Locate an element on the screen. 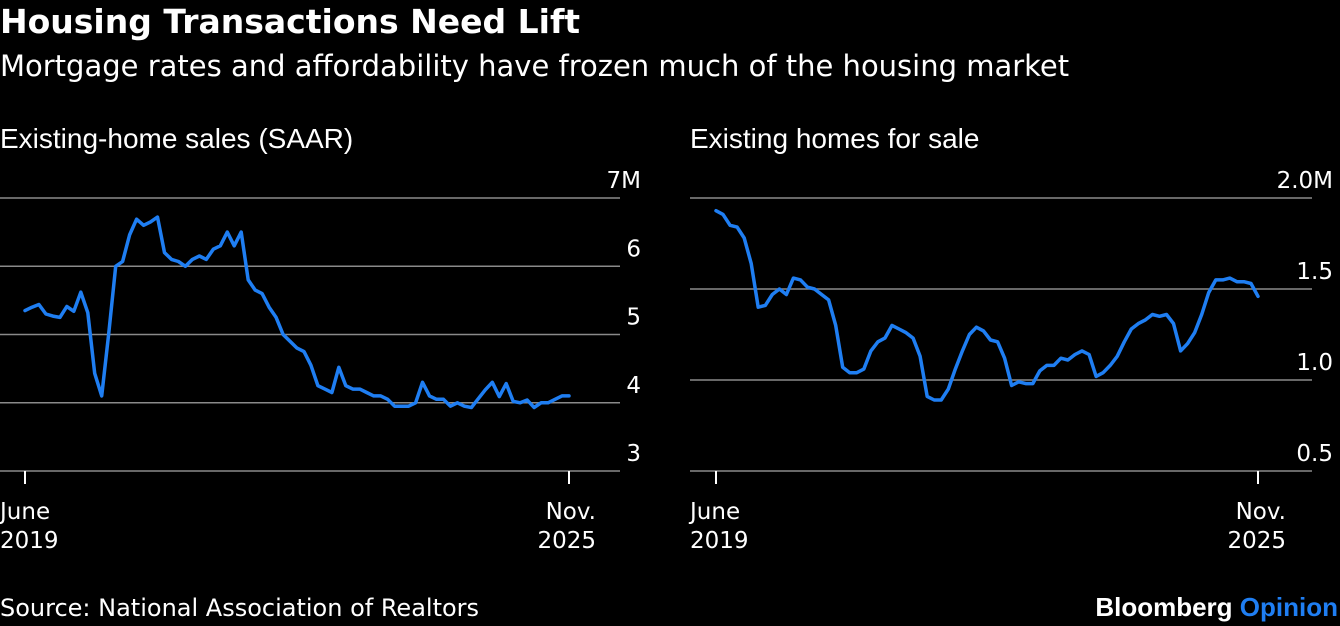 This screenshot has height=626, width=1340. forsale-series-line is located at coordinates (987, 305).